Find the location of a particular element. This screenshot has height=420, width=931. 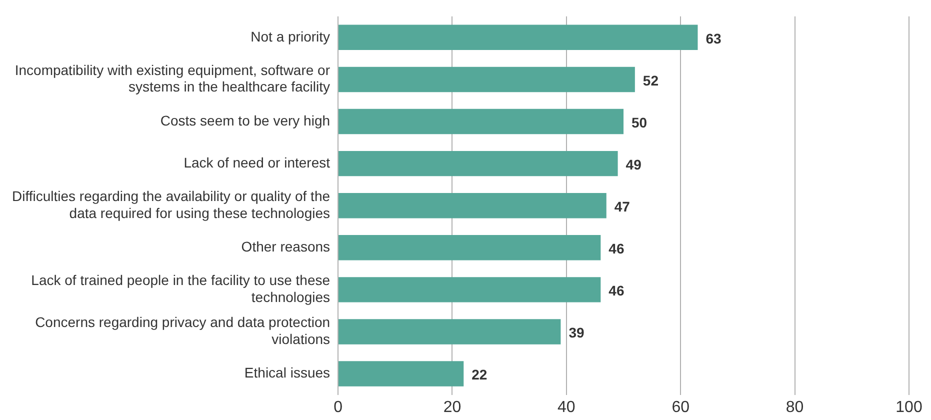

data-label: 49 is located at coordinates (634, 164).